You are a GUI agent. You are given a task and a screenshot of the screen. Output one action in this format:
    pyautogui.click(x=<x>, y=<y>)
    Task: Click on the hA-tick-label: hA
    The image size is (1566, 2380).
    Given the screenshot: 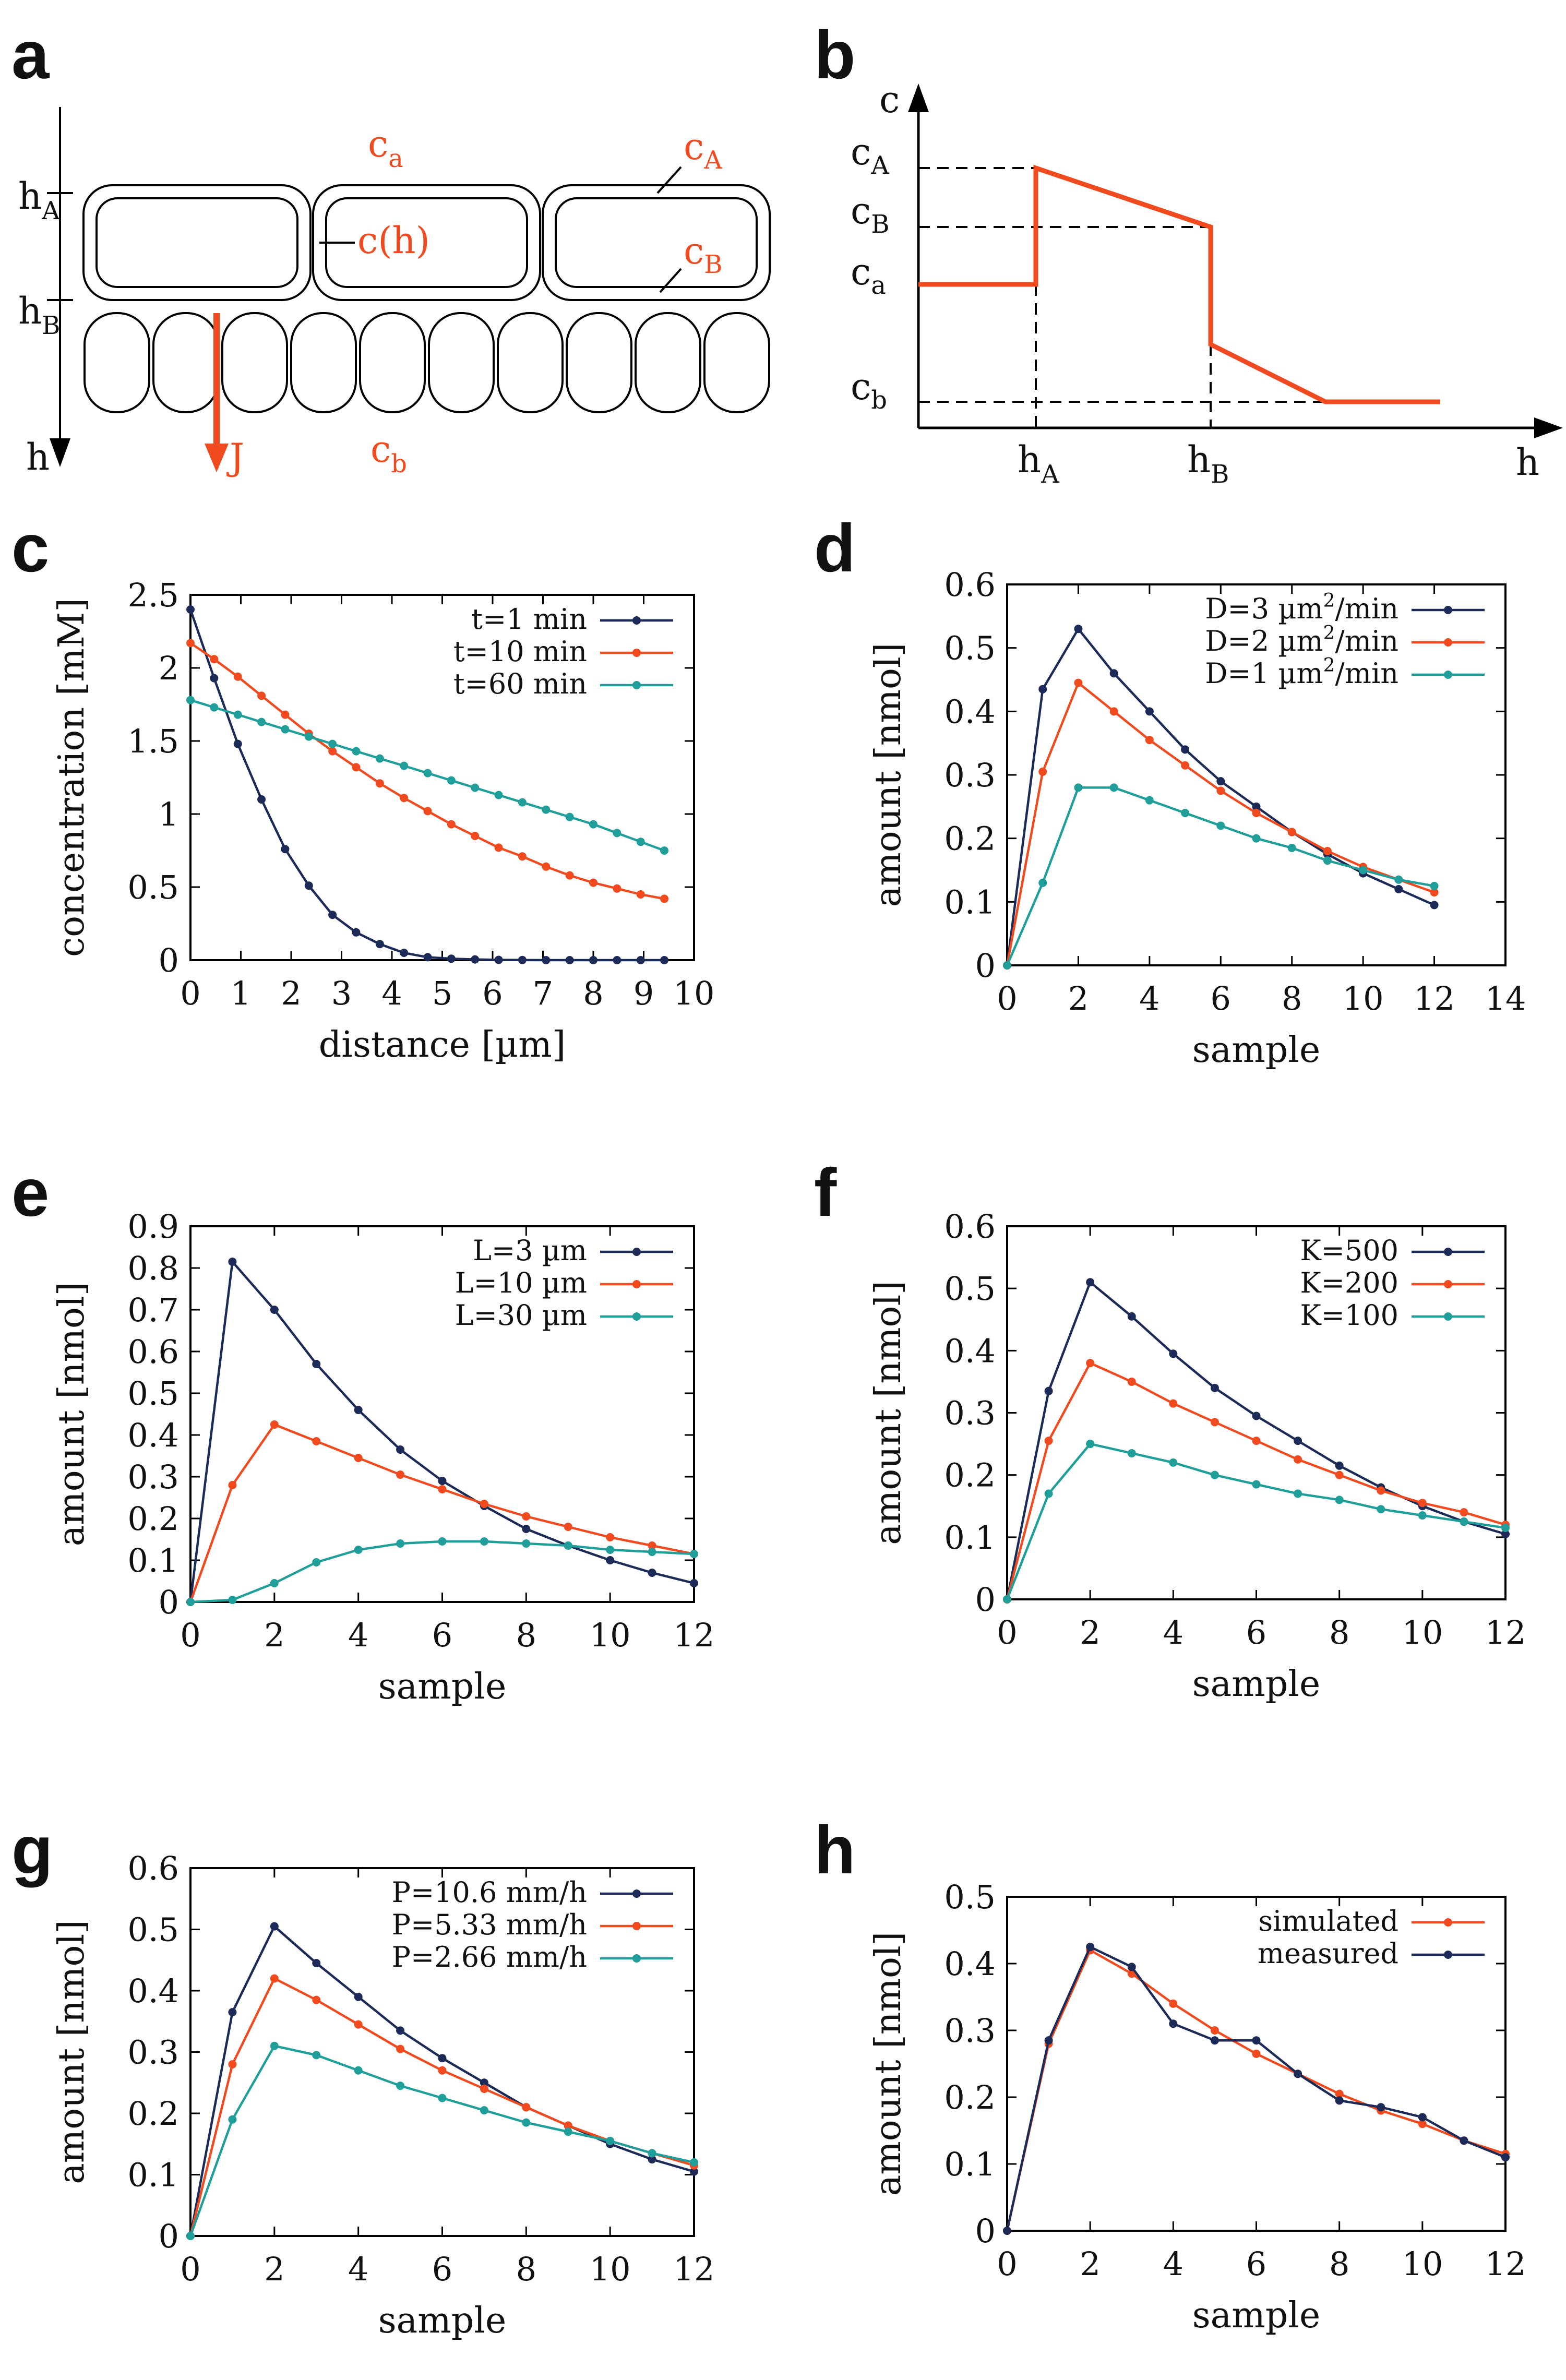 What is the action you would take?
    pyautogui.click(x=1039, y=464)
    